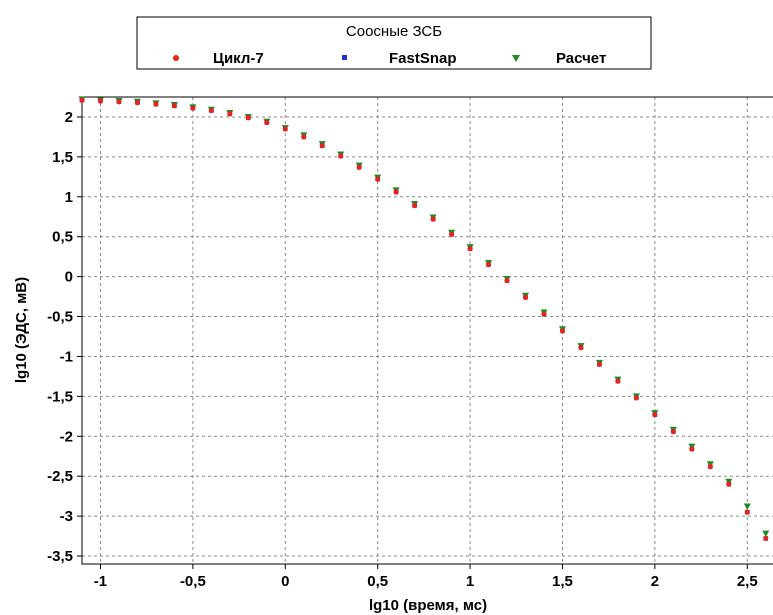 The image size is (773, 615). Describe the element at coordinates (66, 516) in the screenshot. I see `y-tick-label: -3` at that location.